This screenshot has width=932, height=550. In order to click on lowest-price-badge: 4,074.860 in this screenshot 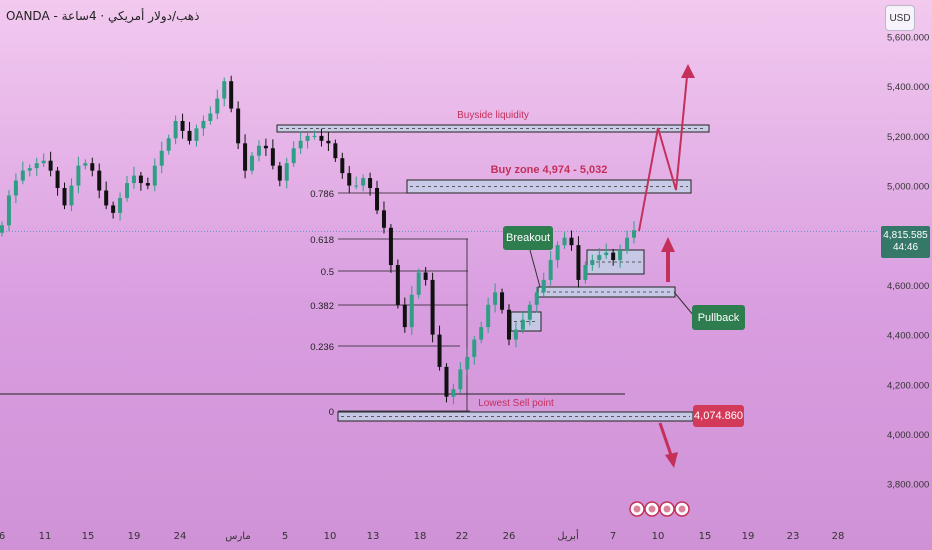, I will do `click(718, 416)`.